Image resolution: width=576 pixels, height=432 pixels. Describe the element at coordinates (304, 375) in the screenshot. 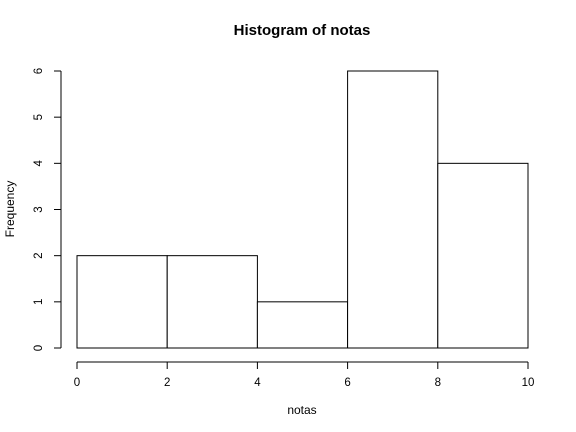

I see `x-axis: 0 2 4 6 8 10` at that location.